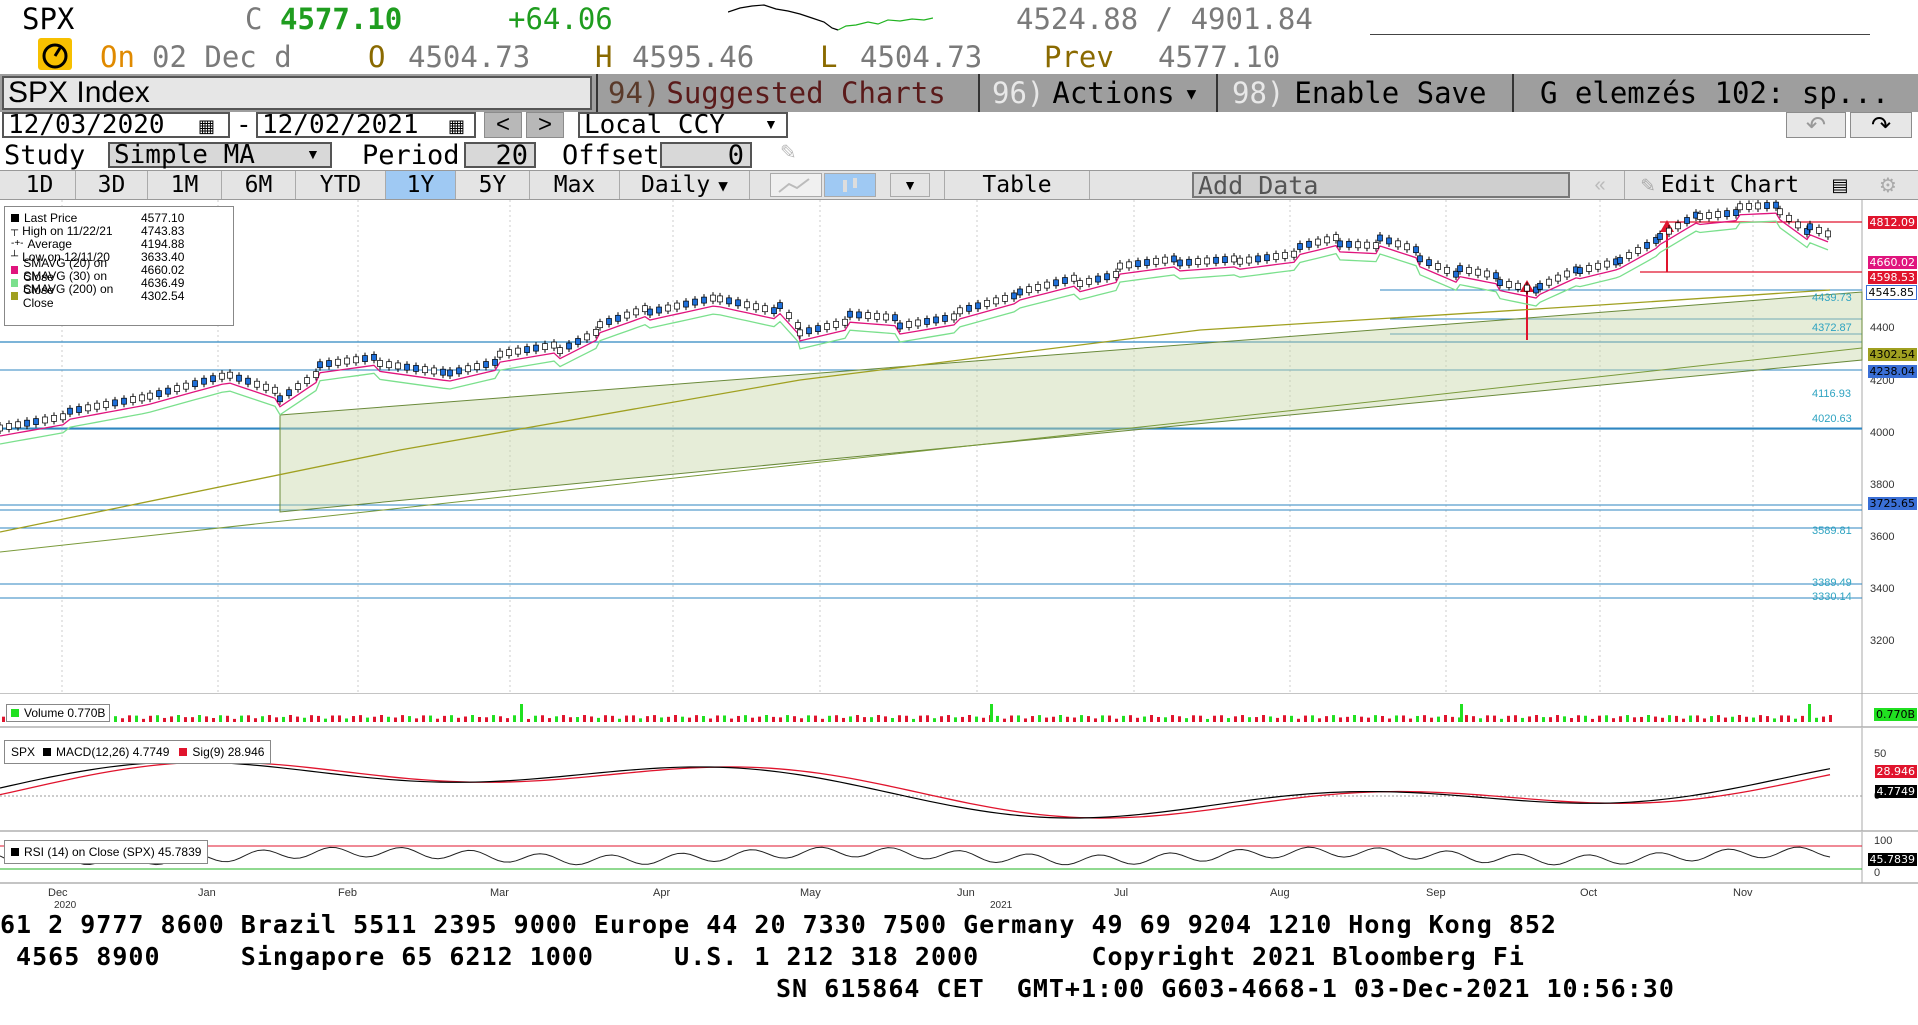 Image resolution: width=1918 pixels, height=1025 pixels. What do you see at coordinates (138, 752) in the screenshot?
I see `macd-legend: SPX MACD(12,26) 4.7749 Sig(9) 28.946` at bounding box center [138, 752].